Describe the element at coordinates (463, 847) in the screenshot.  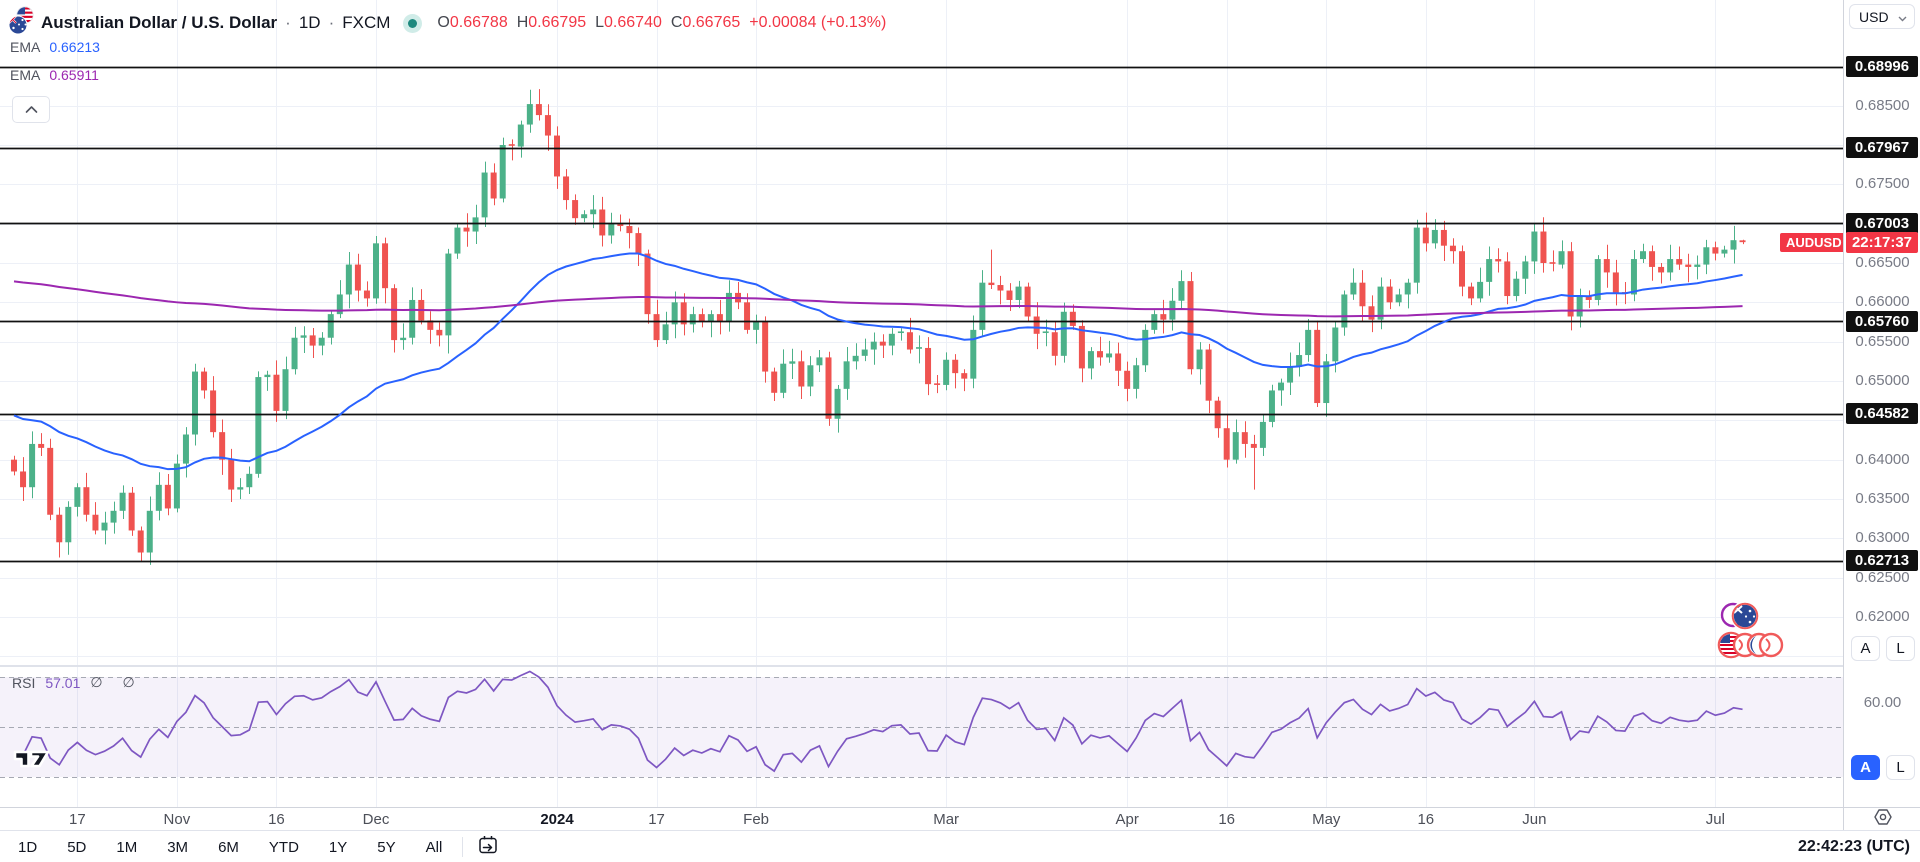
I see `toolbar-divider` at that location.